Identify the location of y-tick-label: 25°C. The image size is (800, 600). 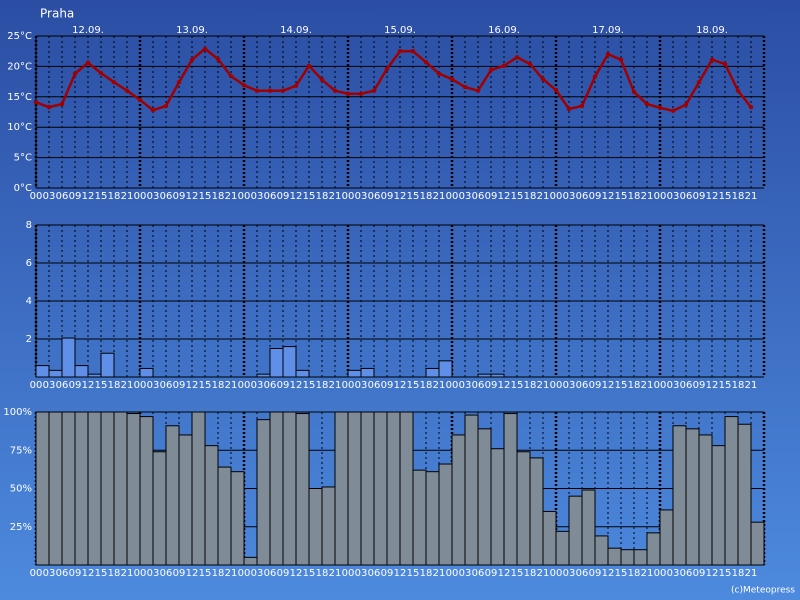
(19, 36).